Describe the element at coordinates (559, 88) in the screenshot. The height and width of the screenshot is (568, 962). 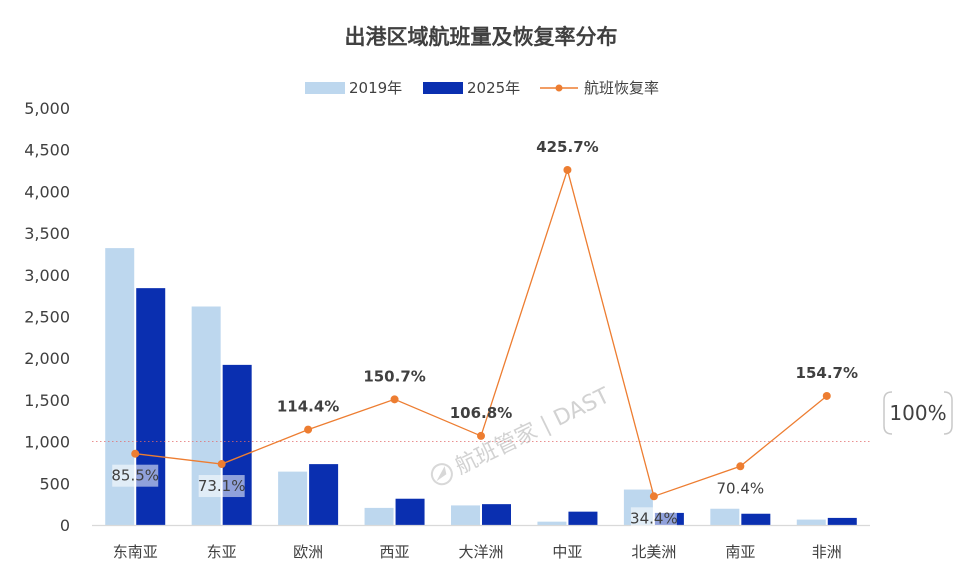
I see `legend-marker-recovery-rate` at that location.